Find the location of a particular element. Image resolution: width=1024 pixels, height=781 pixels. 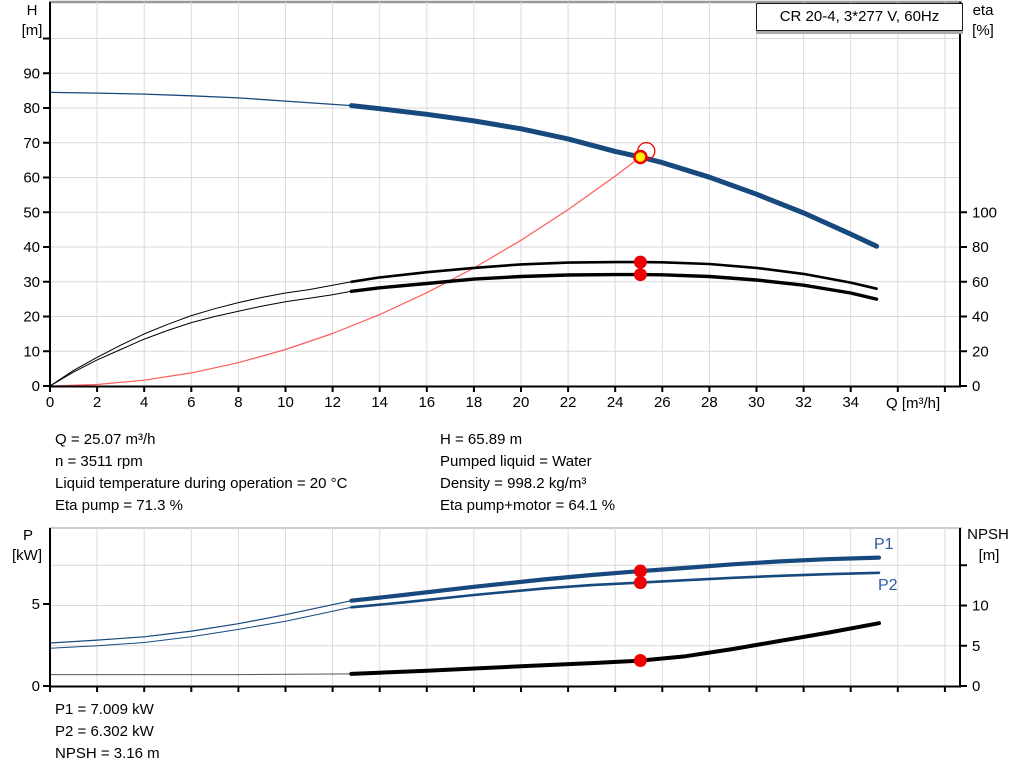

pump-title-box: CR 20-4, 3*277 V, 60Hz is located at coordinates (859, 17).